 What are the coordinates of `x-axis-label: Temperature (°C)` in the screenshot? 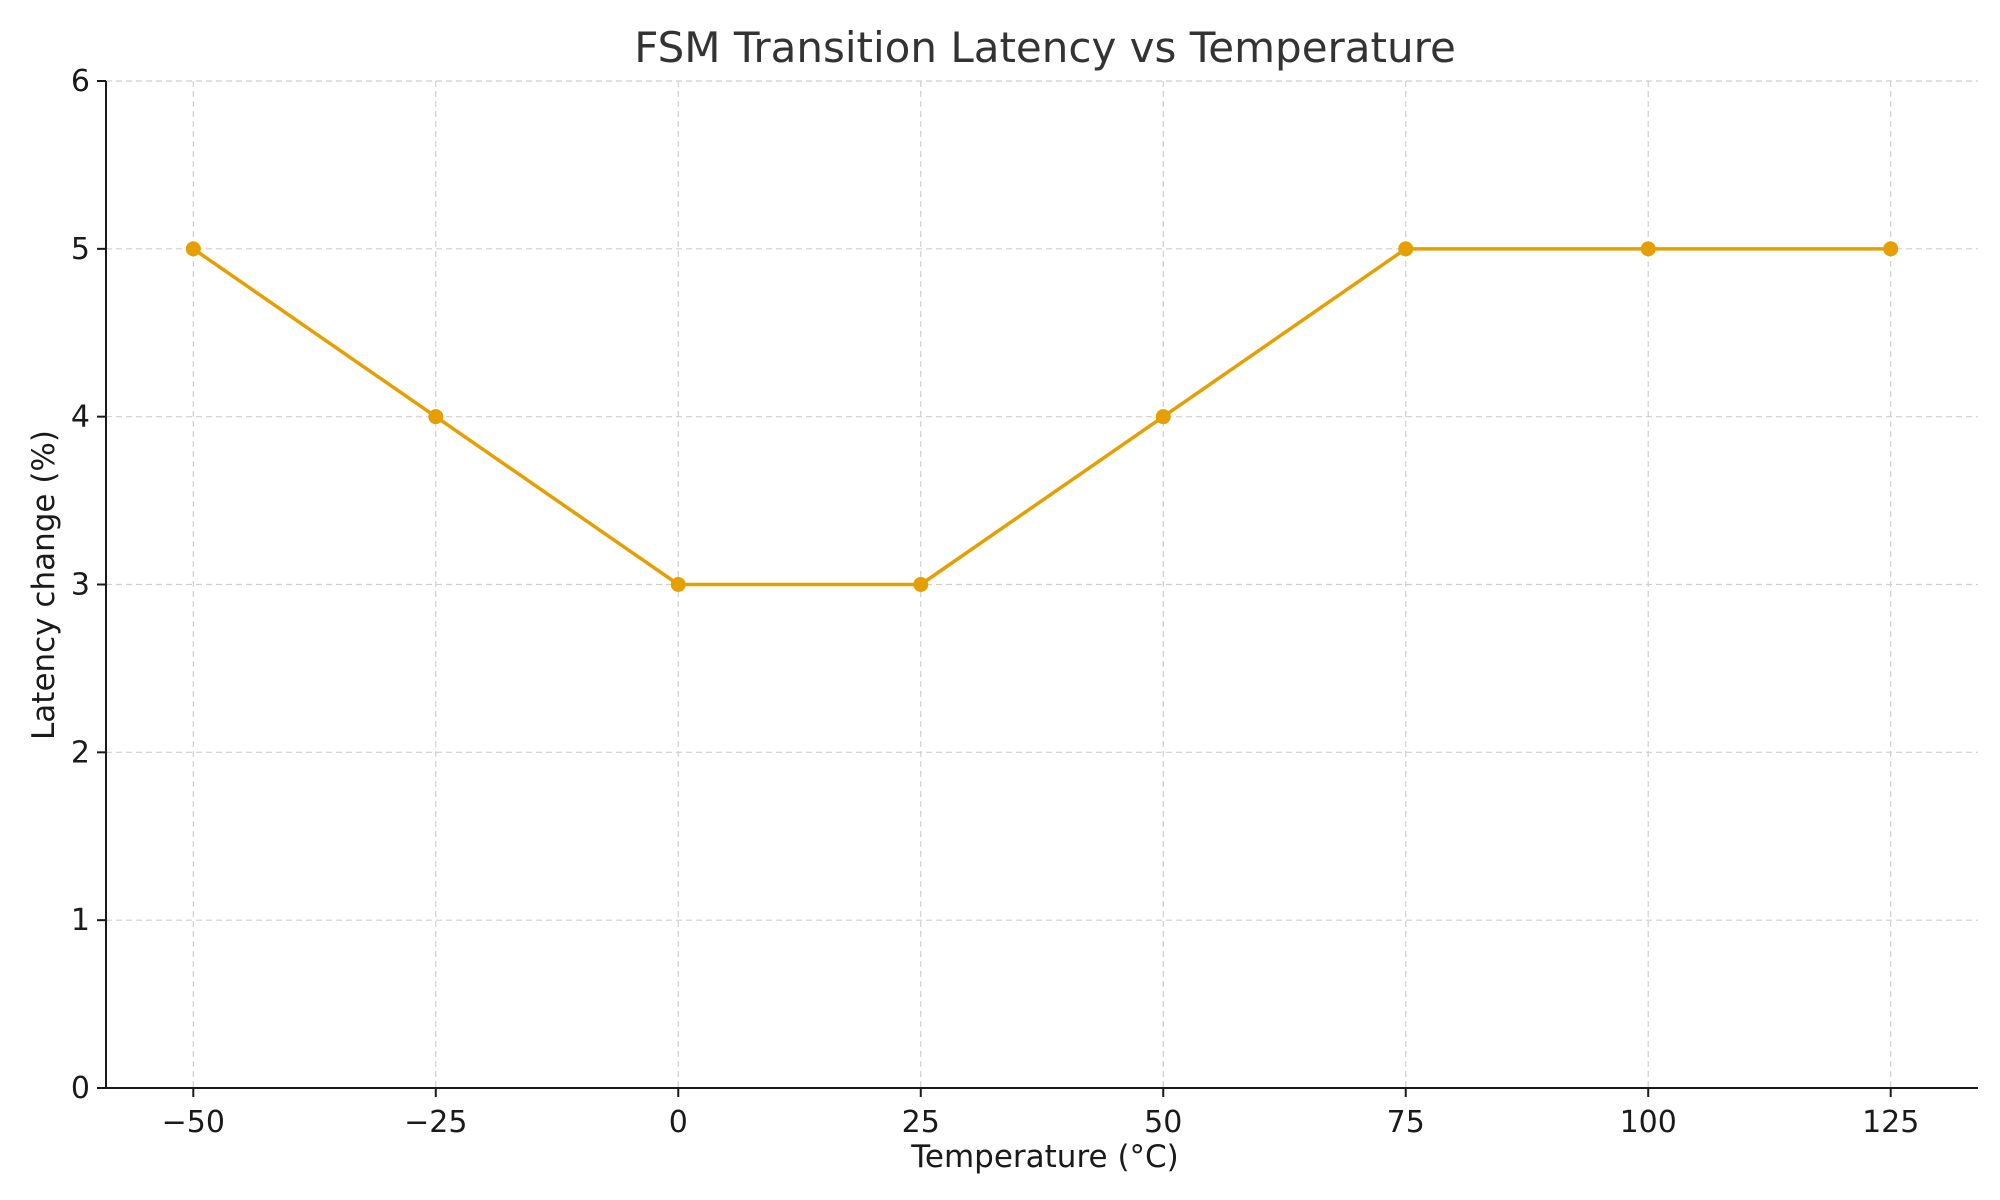 It's located at (1044, 1157).